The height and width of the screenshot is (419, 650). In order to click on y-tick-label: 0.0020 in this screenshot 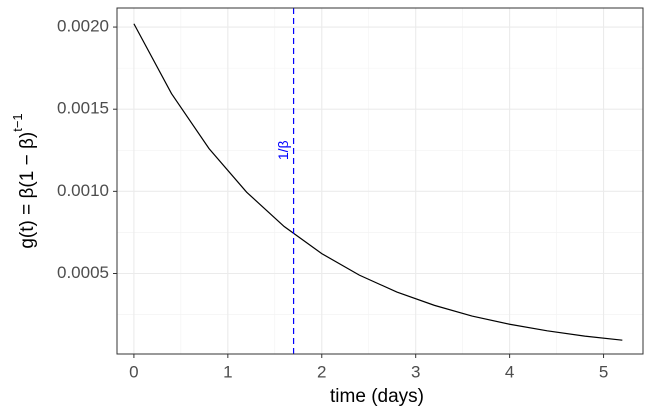, I will do `click(83, 26)`.